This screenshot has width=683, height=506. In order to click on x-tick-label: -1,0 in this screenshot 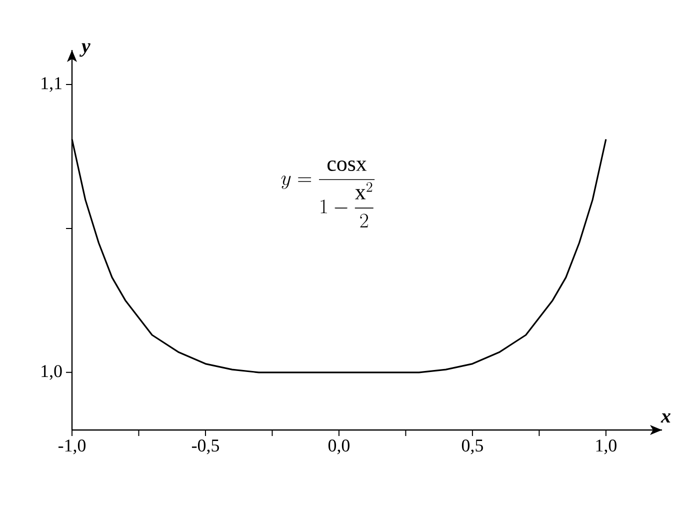, I will do `click(72, 447)`.